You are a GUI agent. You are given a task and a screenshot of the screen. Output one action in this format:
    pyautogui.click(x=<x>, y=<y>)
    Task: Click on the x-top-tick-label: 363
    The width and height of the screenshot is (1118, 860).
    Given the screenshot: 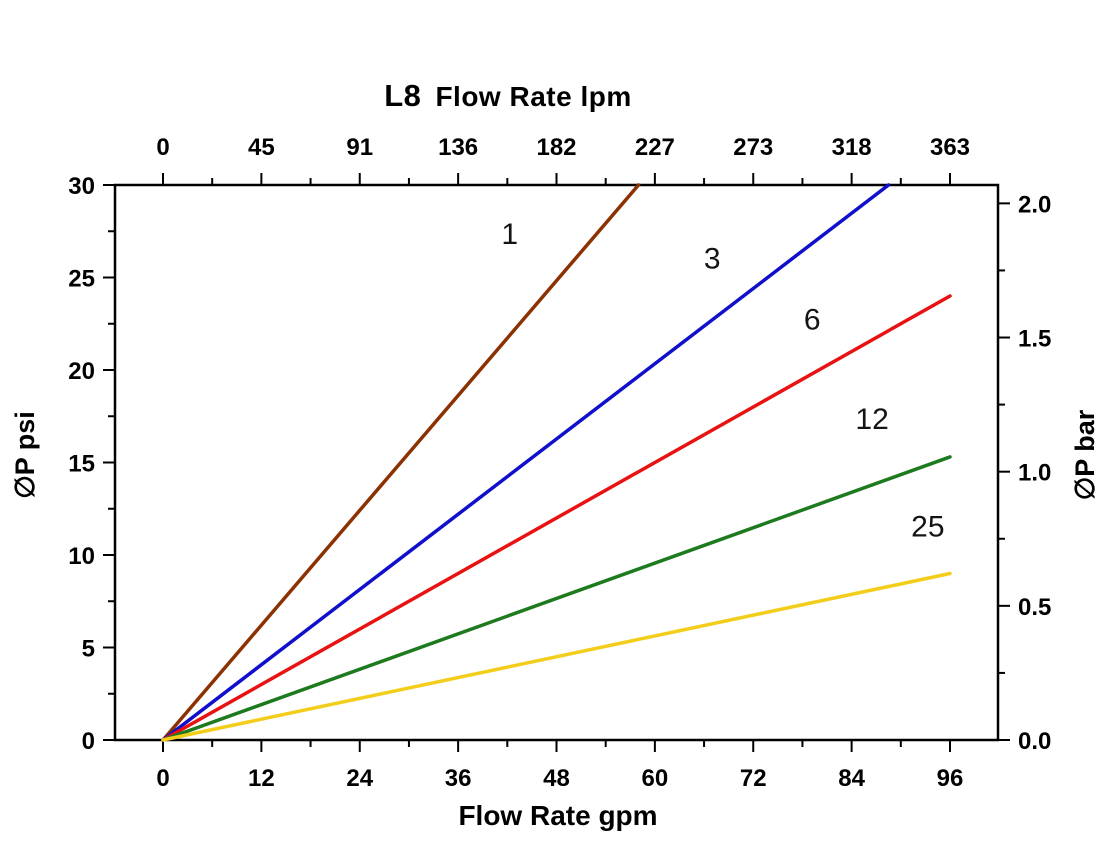 What is the action you would take?
    pyautogui.click(x=950, y=147)
    